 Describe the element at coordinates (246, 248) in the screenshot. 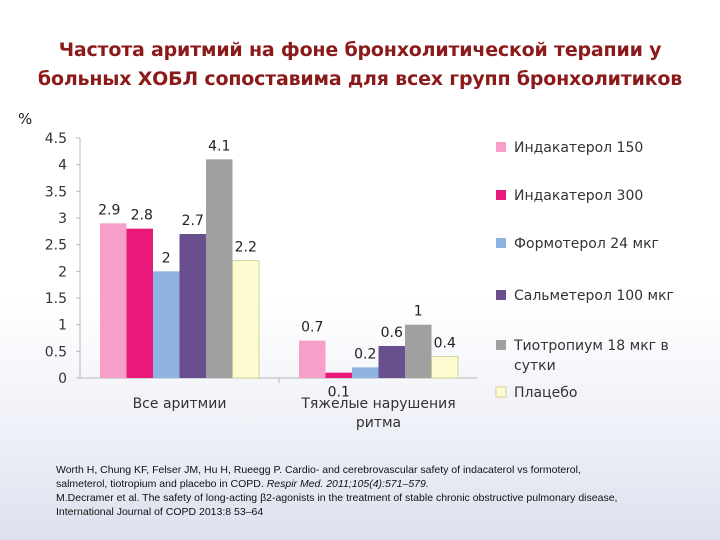

I see `data-label-0-5: 2.2` at that location.